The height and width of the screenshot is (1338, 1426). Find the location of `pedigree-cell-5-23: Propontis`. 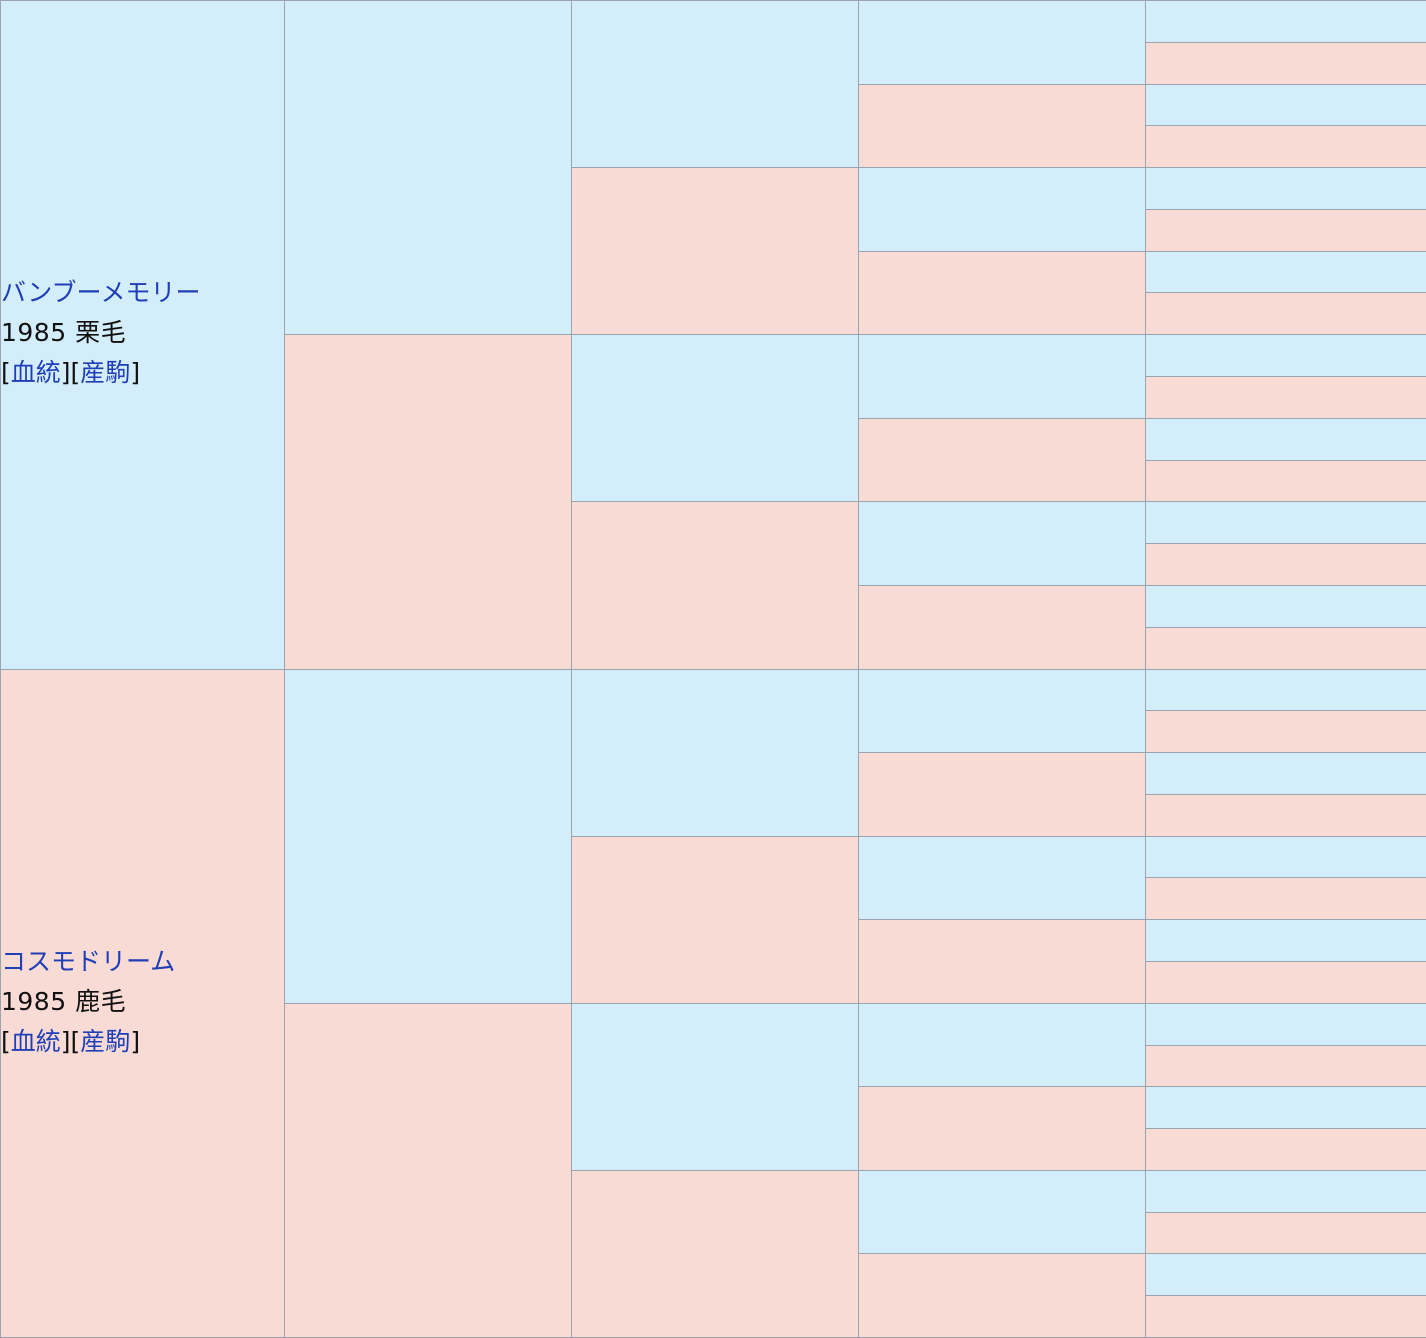

pedigree-cell-5-23: Propontis is located at coordinates (1285, 940).